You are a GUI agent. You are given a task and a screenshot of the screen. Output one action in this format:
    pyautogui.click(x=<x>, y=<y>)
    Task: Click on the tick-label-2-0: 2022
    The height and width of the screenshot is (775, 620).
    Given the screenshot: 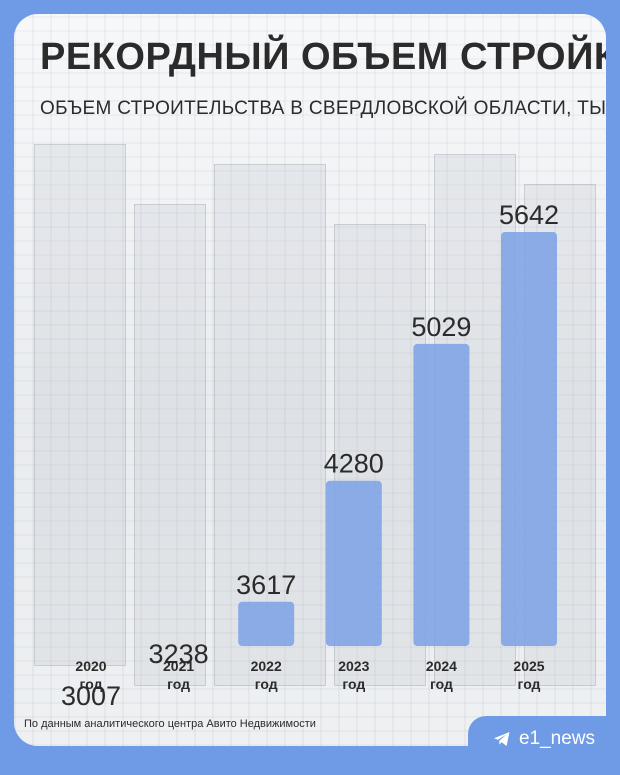 What is the action you would take?
    pyautogui.click(x=266, y=666)
    